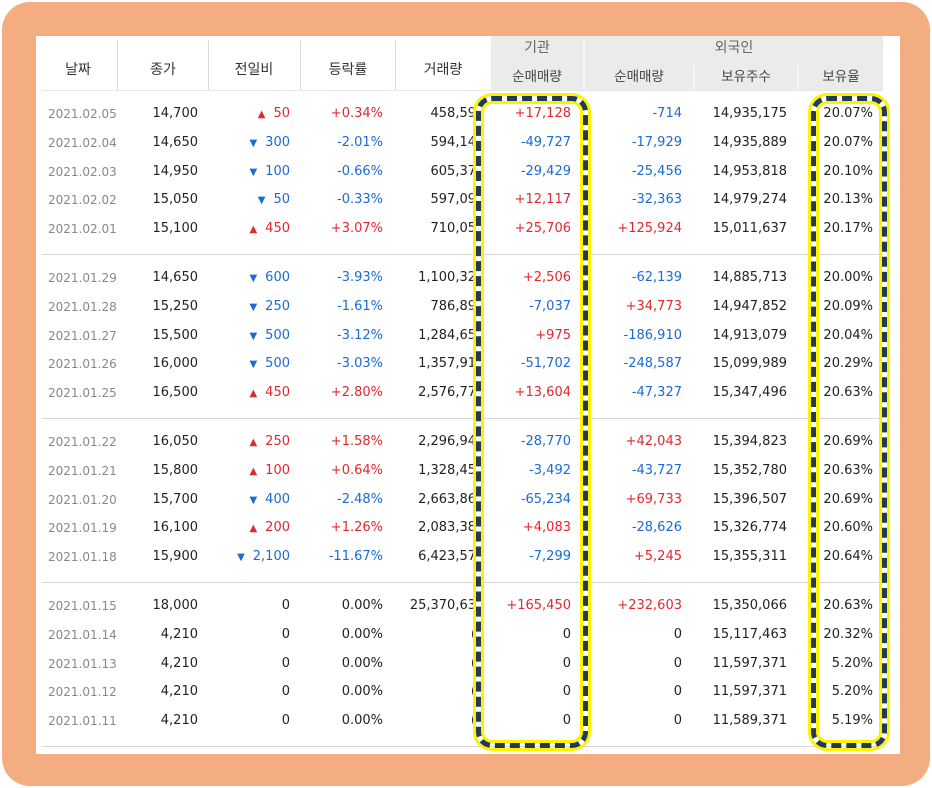  I want to click on header-foreign-net: 순매매량, so click(639, 77).